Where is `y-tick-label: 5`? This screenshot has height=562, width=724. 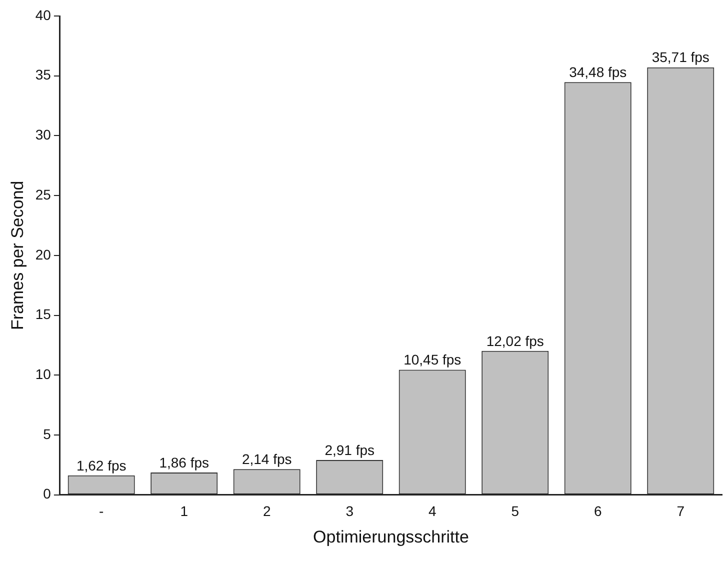
y-tick-label: 5 is located at coordinates (47, 434).